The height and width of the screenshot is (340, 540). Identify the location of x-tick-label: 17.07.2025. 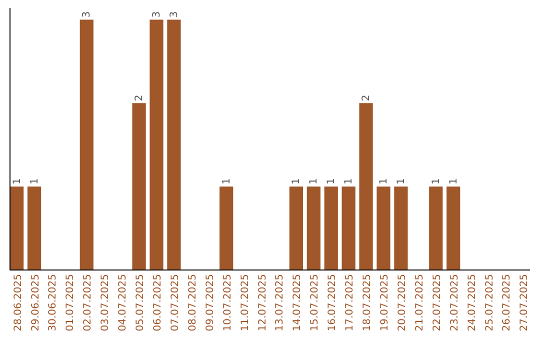
(350, 303).